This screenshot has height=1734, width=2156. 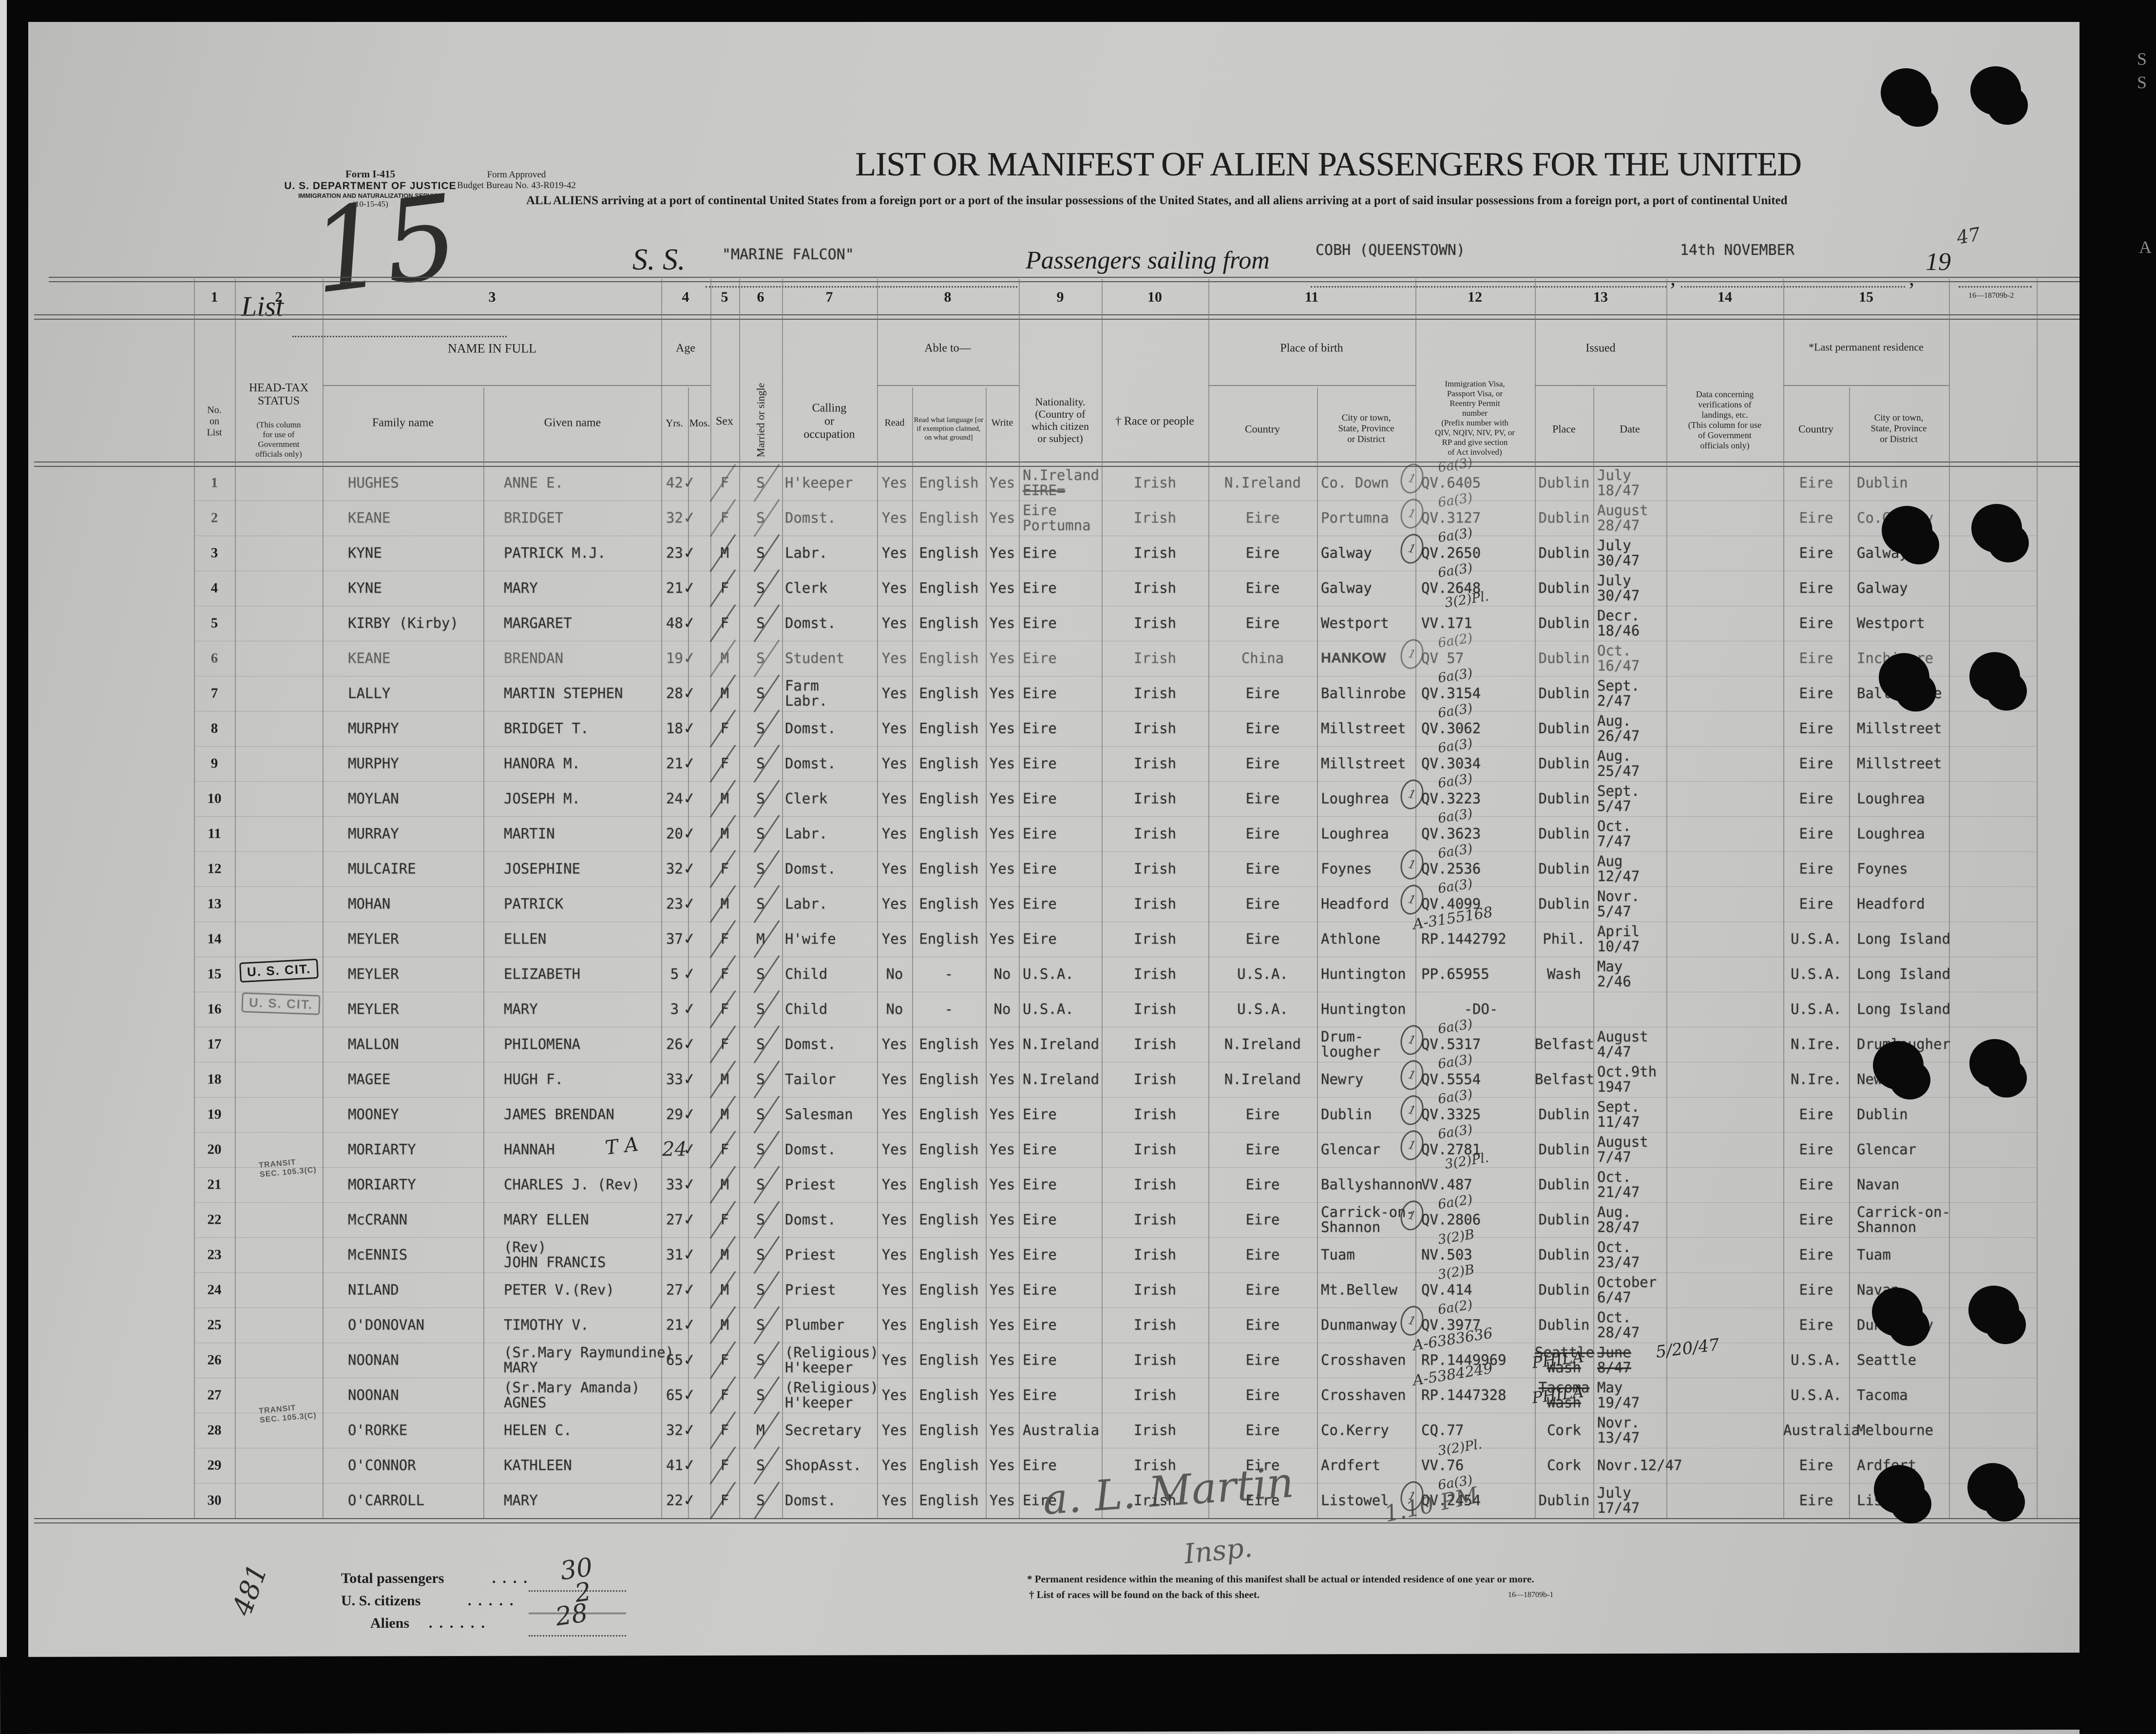 I want to click on cell-ip: Dublin, so click(x=1564, y=1114).